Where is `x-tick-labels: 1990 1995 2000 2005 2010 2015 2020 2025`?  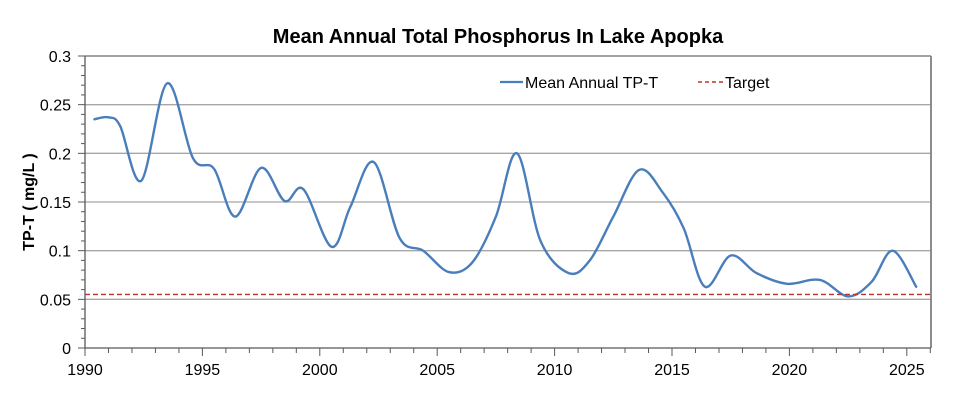 x-tick-labels: 1990 1995 2000 2005 2010 2015 2020 2025 is located at coordinates (495, 370).